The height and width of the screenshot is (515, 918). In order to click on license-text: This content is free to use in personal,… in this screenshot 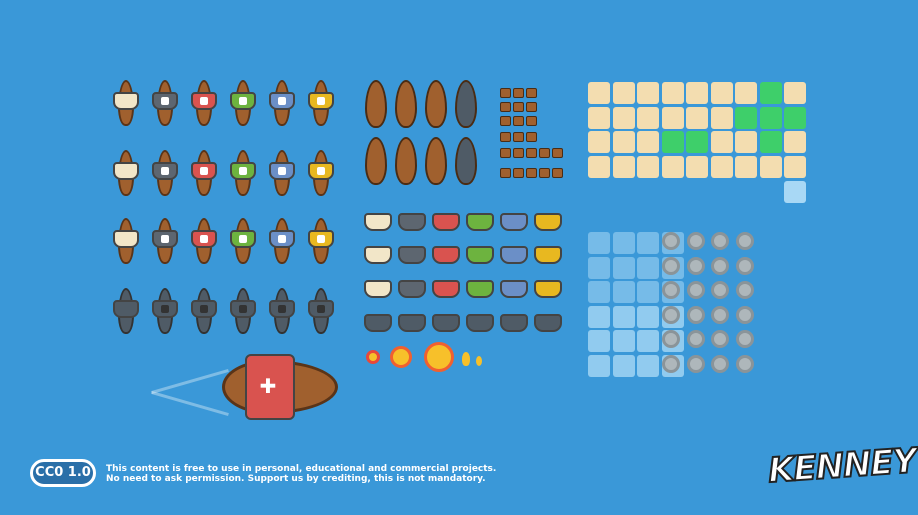, I will do `click(301, 474)`.